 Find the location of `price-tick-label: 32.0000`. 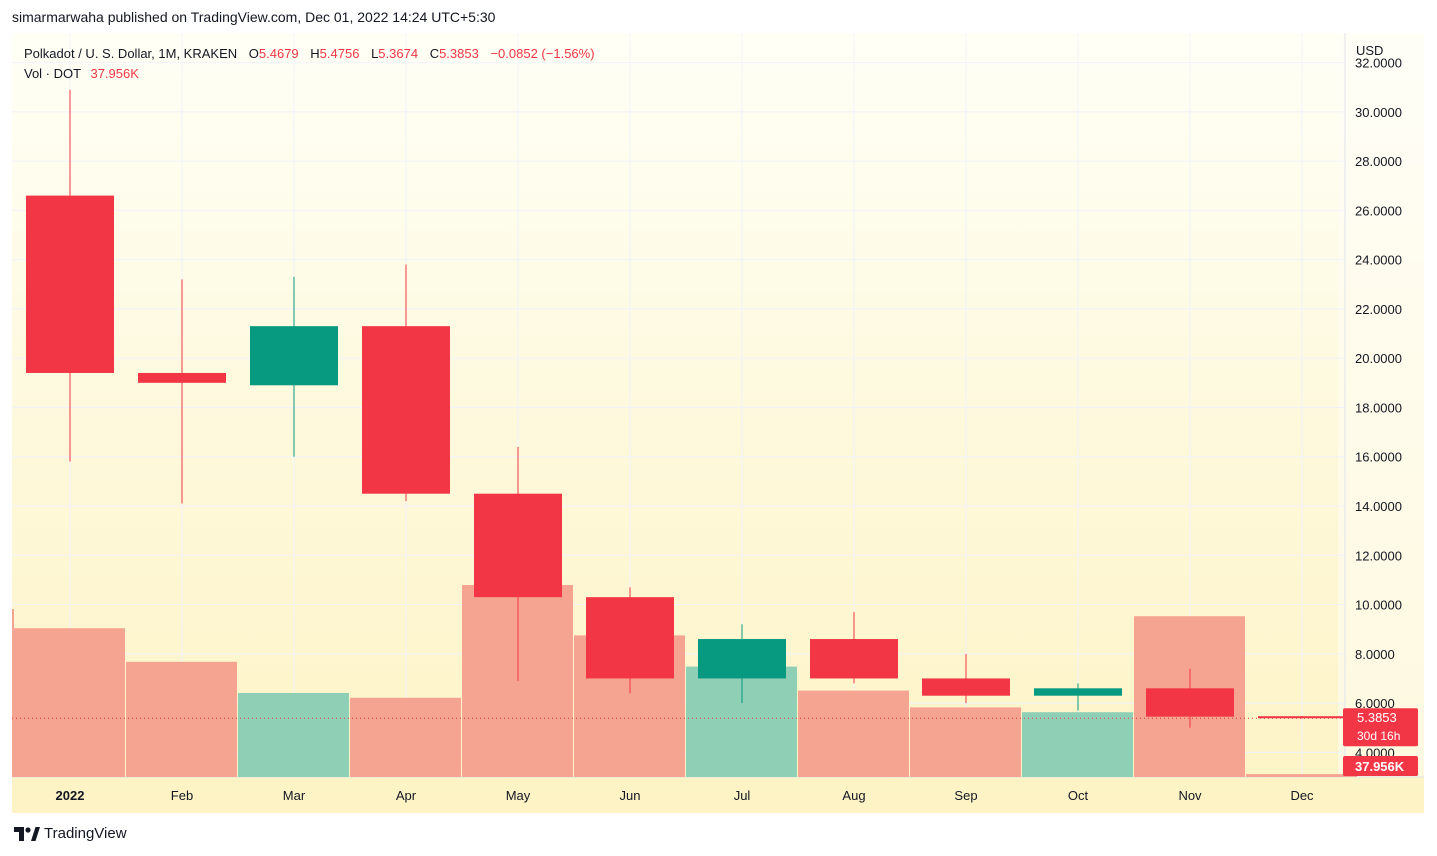

price-tick-label: 32.0000 is located at coordinates (1378, 63).